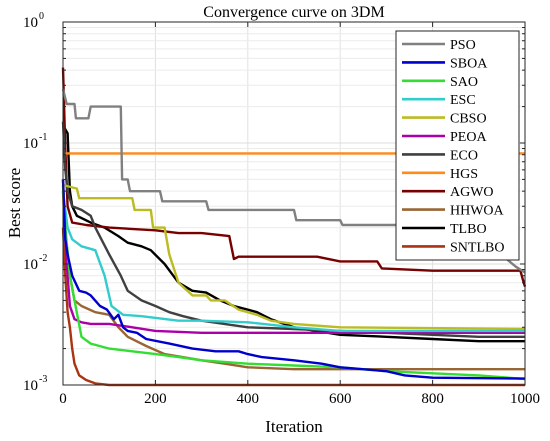  Describe the element at coordinates (464, 155) in the screenshot. I see `legend-label-eco: ECO` at that location.